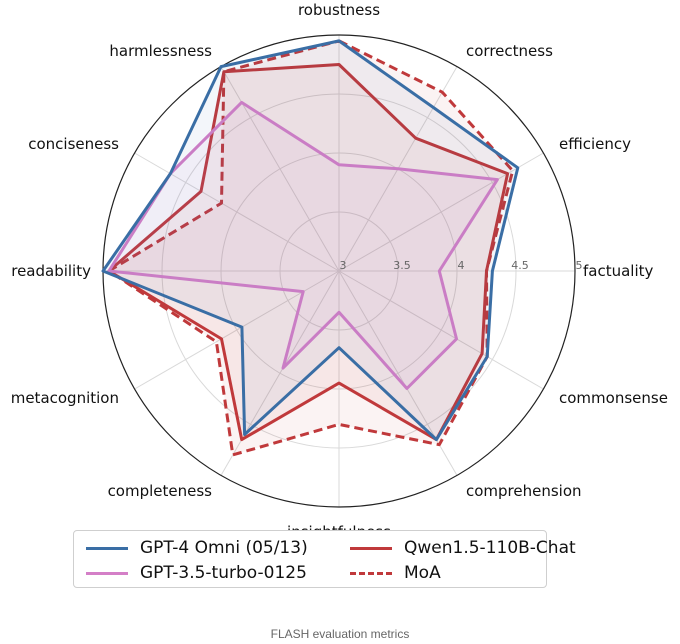 The image size is (680, 644). Describe the element at coordinates (107, 573) in the screenshot. I see `legend-swatch-gpt35` at that location.